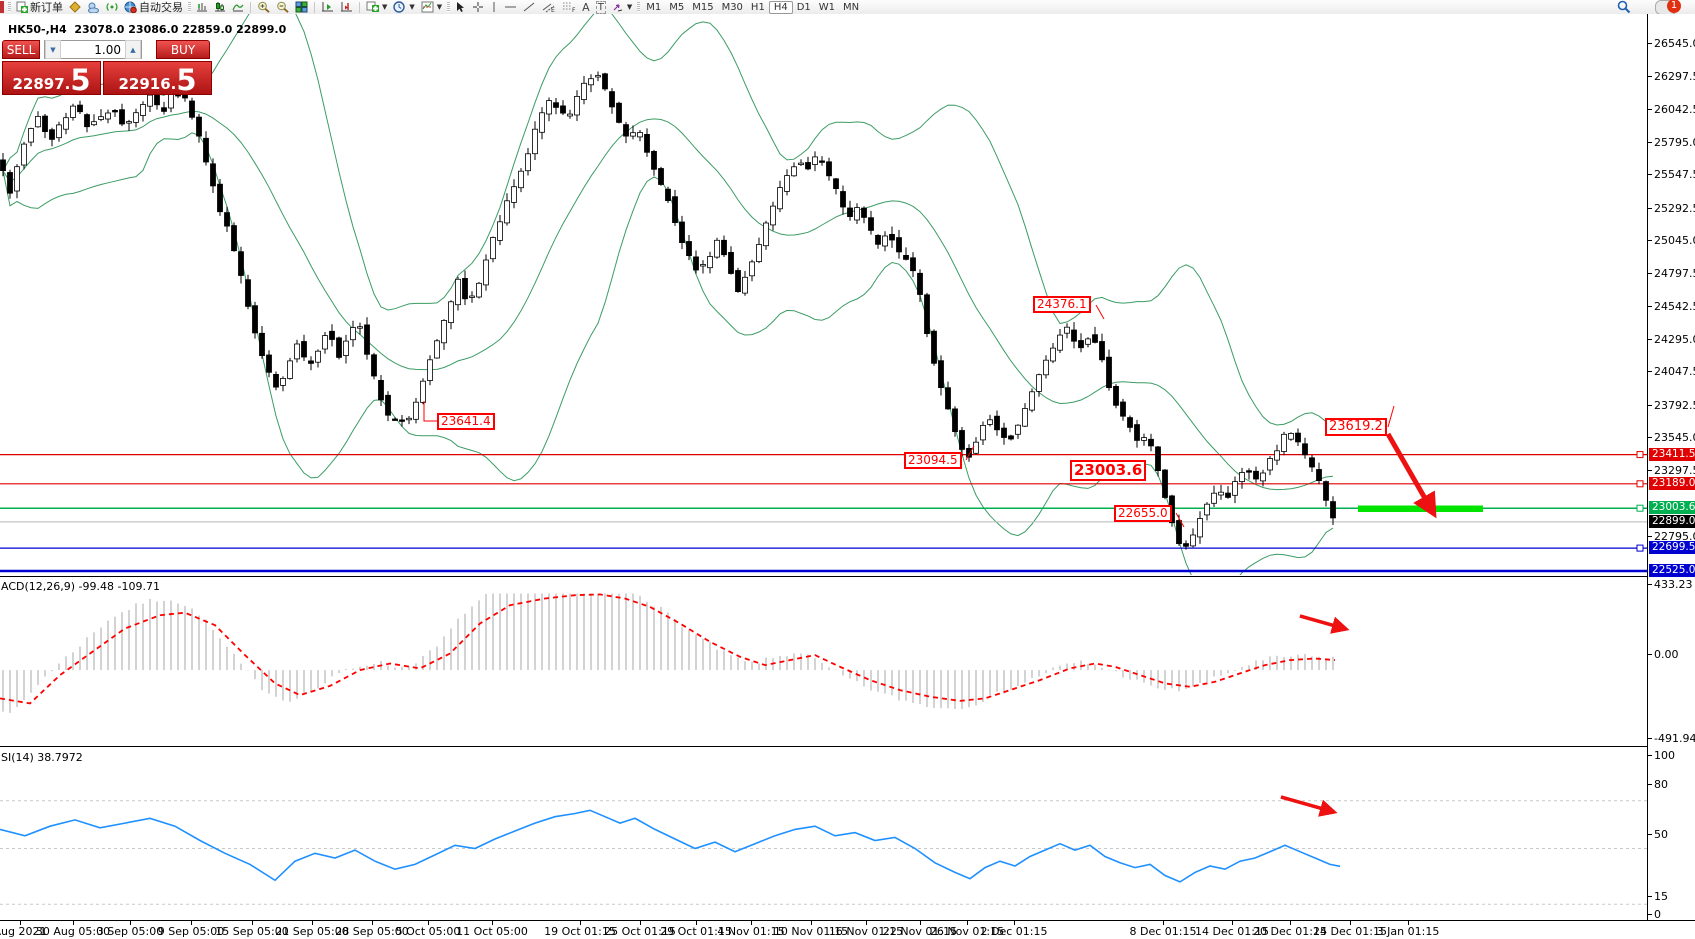 The width and height of the screenshot is (1695, 939). What do you see at coordinates (1411, 475) in the screenshot?
I see `main-trend-arrow` at bounding box center [1411, 475].